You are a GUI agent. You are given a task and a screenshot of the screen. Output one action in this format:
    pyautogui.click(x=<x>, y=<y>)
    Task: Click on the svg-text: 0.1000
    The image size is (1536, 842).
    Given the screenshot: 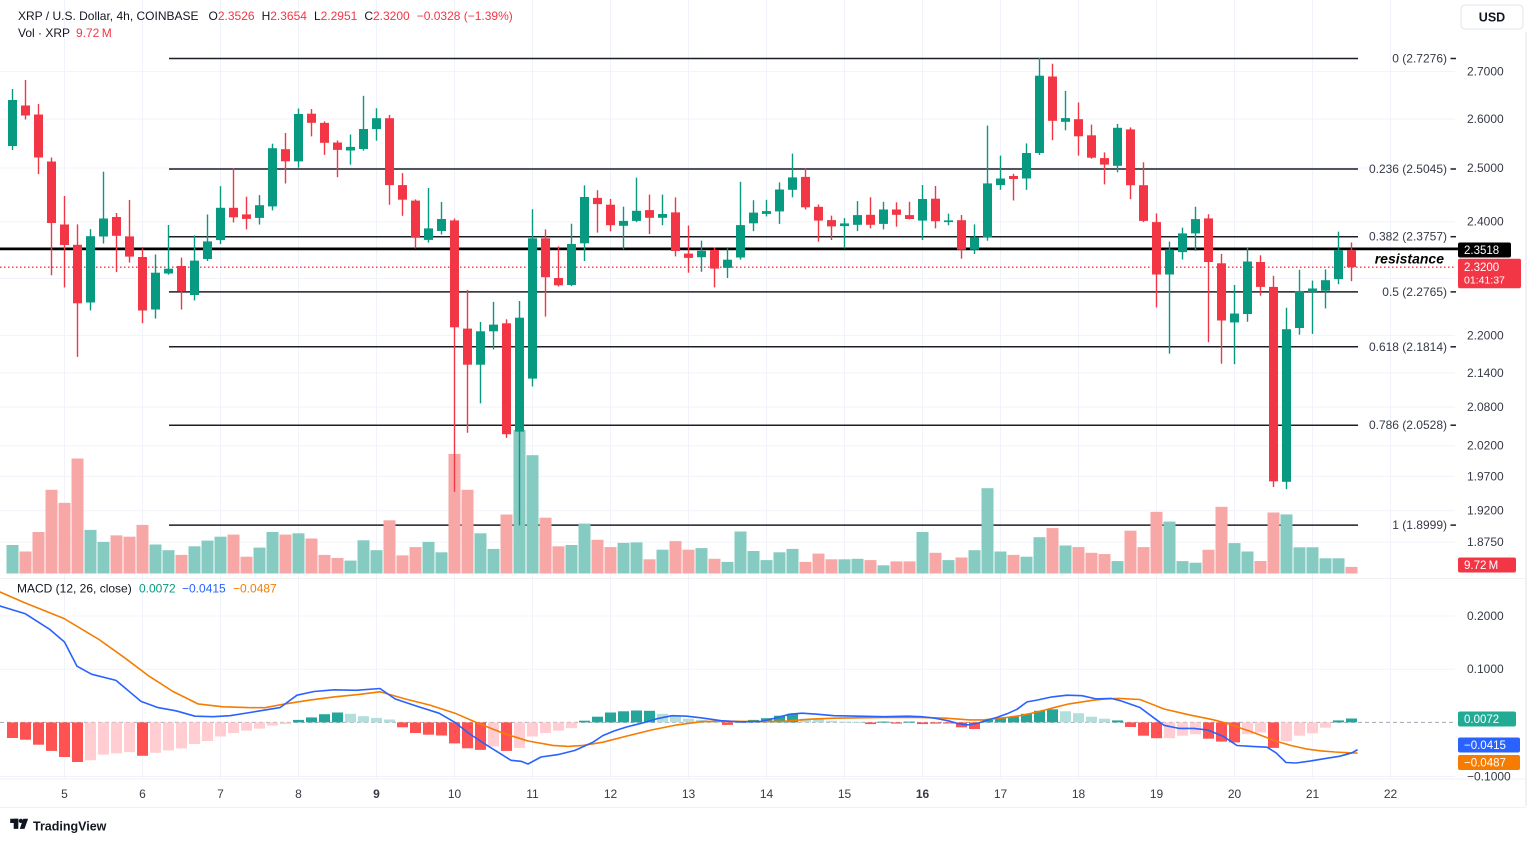 What is the action you would take?
    pyautogui.click(x=1485, y=669)
    